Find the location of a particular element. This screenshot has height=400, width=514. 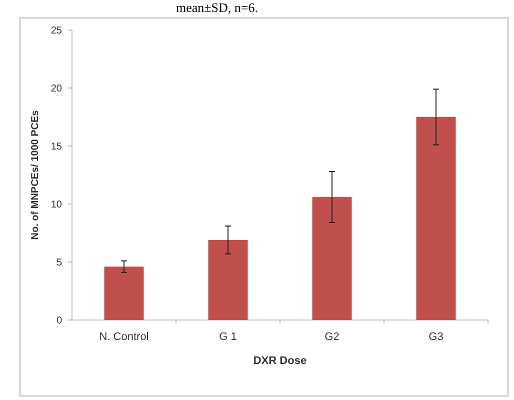

y-tick-label: 20 is located at coordinates (56, 89).